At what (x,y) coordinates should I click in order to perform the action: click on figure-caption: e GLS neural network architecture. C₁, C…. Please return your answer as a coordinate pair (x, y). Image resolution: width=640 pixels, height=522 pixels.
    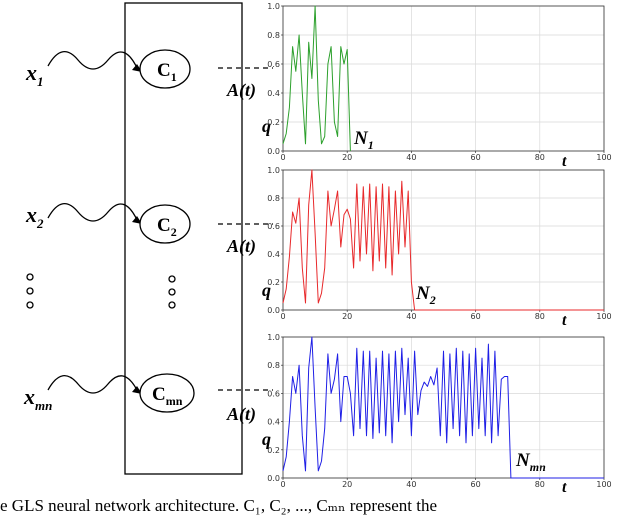
    Looking at the image, I should click on (219, 505).